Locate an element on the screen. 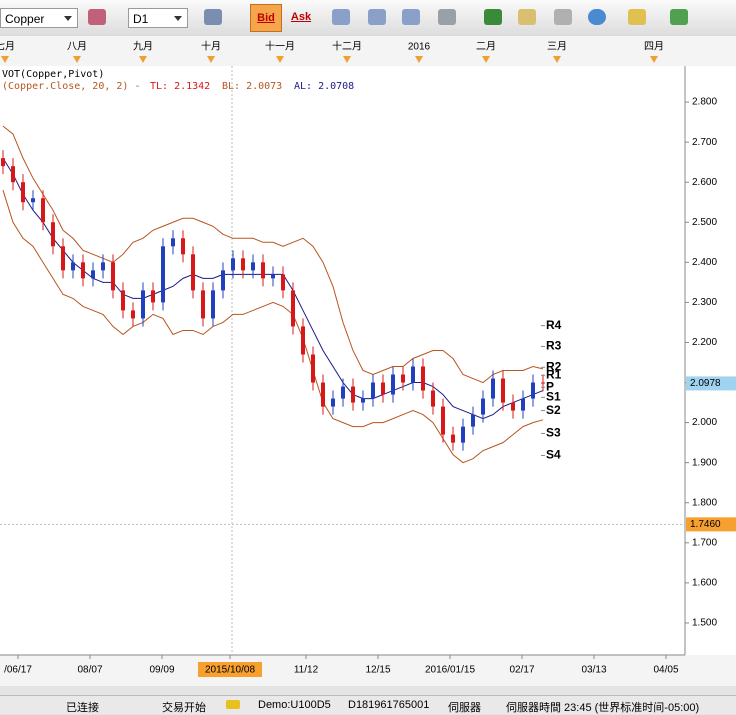 The width and height of the screenshot is (736, 715). y-tick-label: 2.000 is located at coordinates (704, 422).